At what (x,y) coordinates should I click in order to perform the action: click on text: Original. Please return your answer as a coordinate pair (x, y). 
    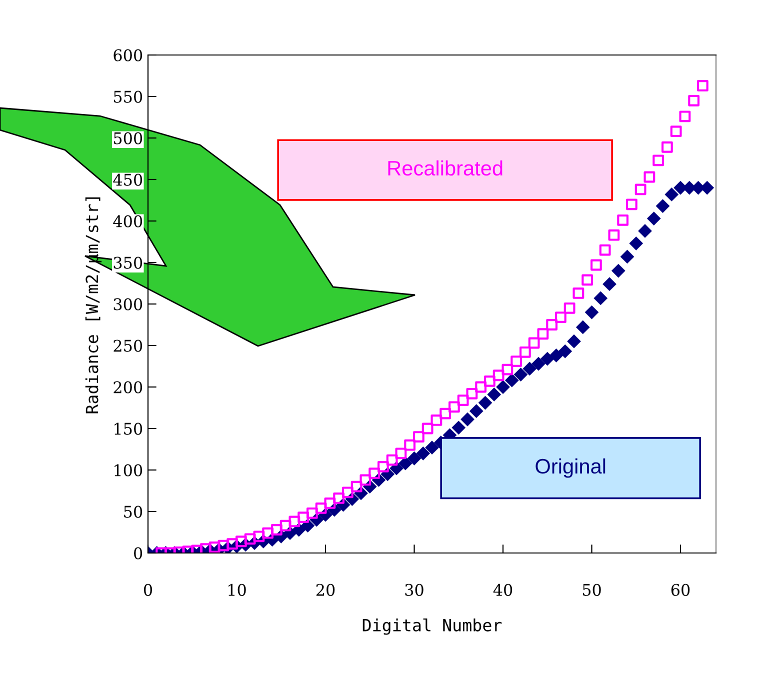
    Looking at the image, I should click on (571, 468).